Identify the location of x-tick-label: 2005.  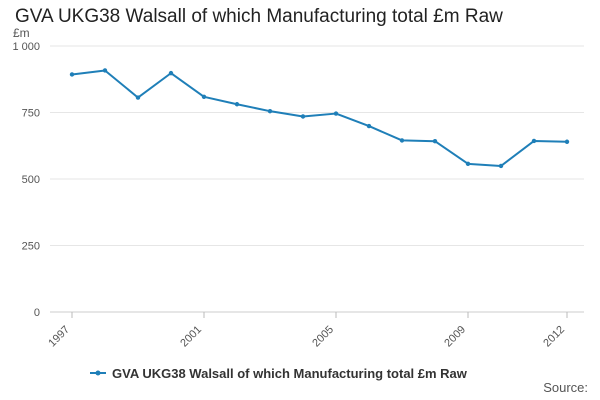
(323, 337).